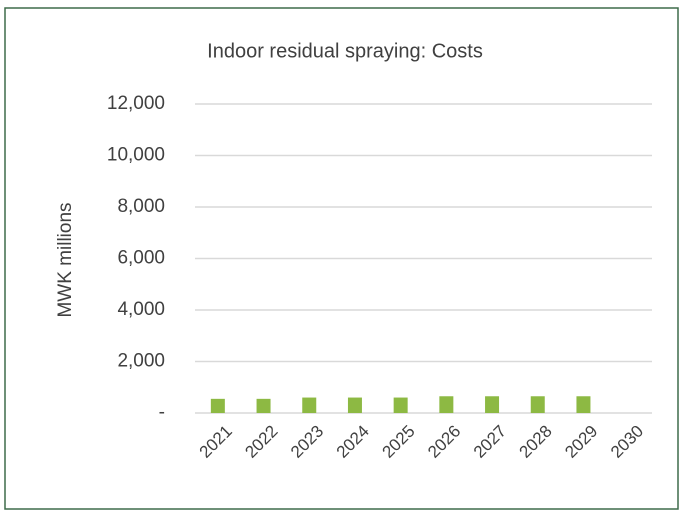 This screenshot has height=513, width=684. Describe the element at coordinates (141, 361) in the screenshot. I see `y-tick-label: 2,000` at that location.